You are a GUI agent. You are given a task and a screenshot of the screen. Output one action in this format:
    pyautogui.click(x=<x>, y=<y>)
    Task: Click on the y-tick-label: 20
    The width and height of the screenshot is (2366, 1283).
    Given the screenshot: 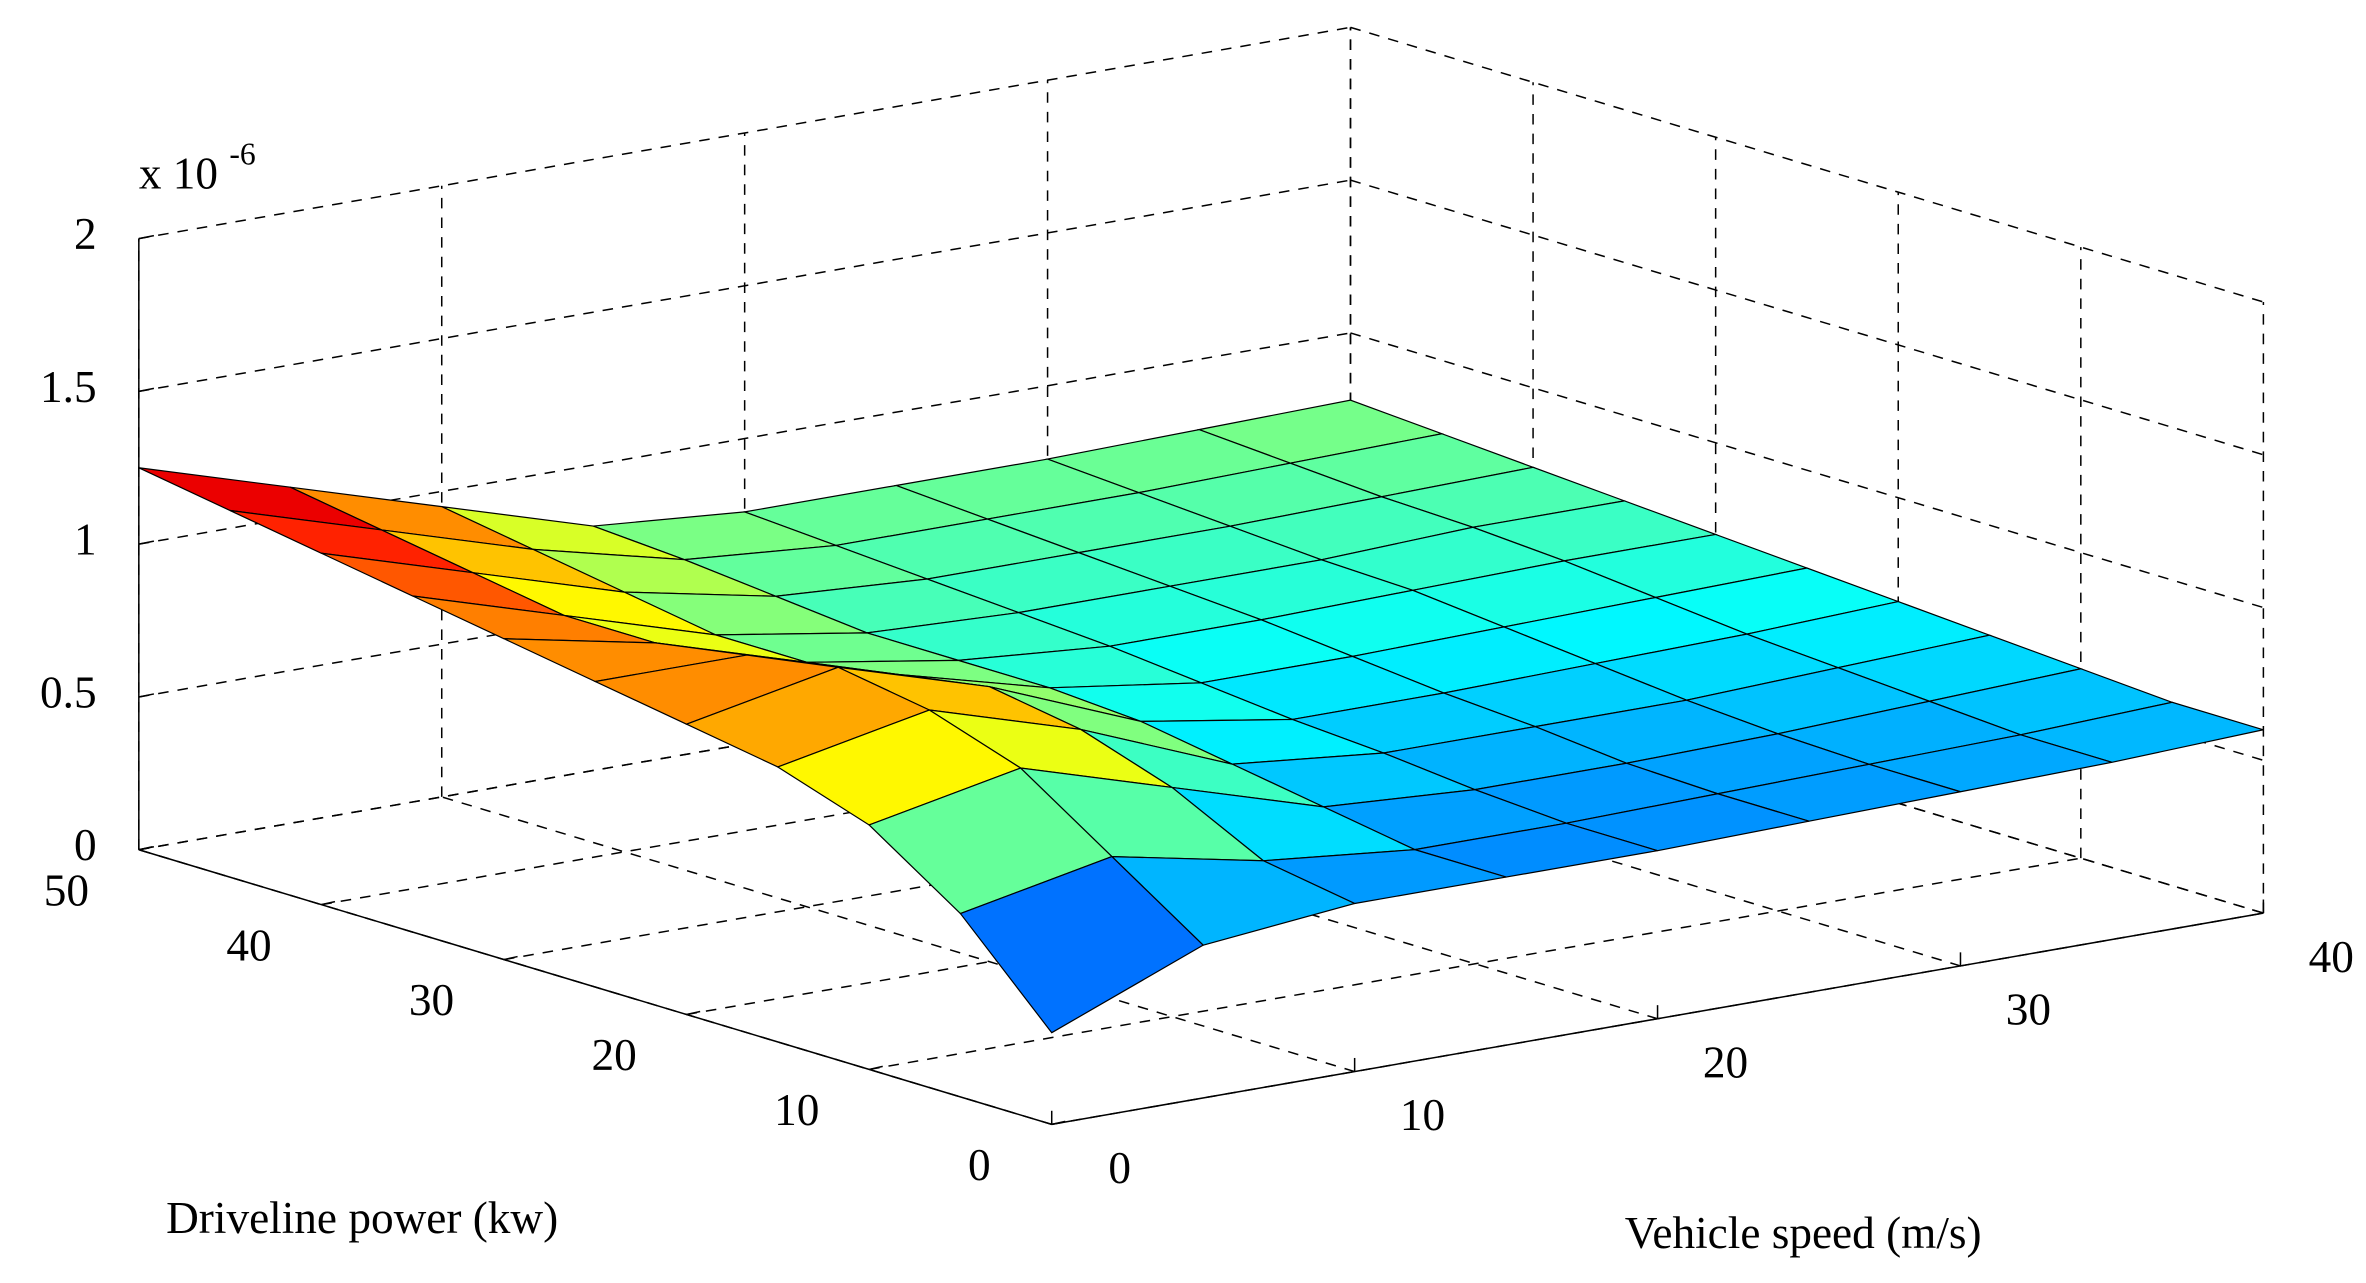 What is the action you would take?
    pyautogui.click(x=614, y=1055)
    